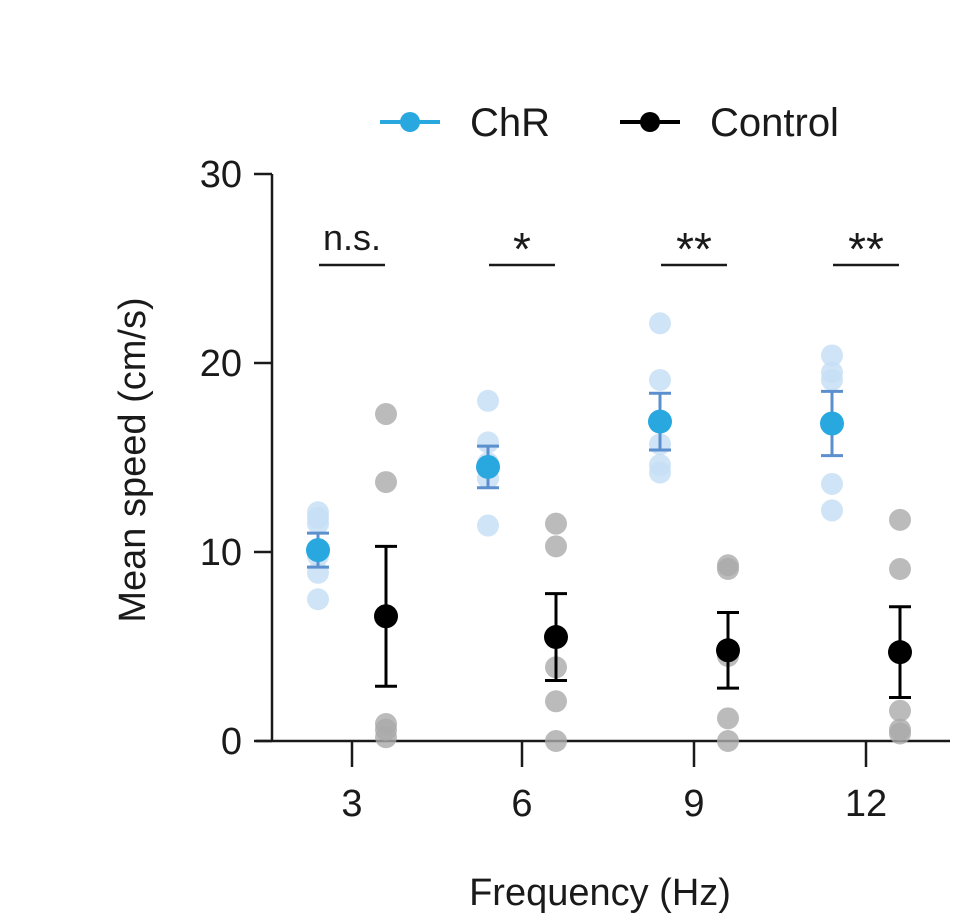  Describe the element at coordinates (693, 804) in the screenshot. I see `x-tick-label: 9` at that location.